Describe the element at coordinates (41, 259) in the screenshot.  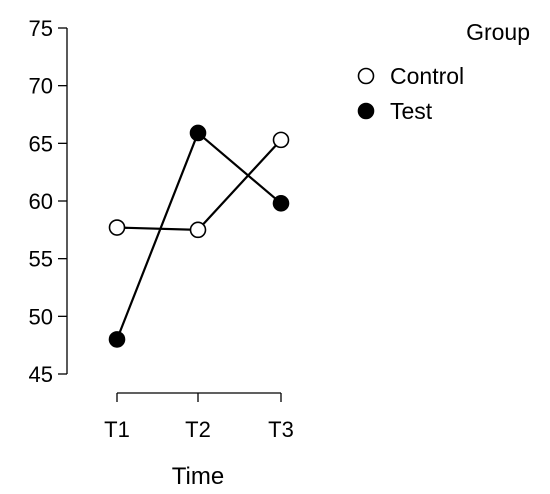
I see `y-tick-label: 55` at that location.